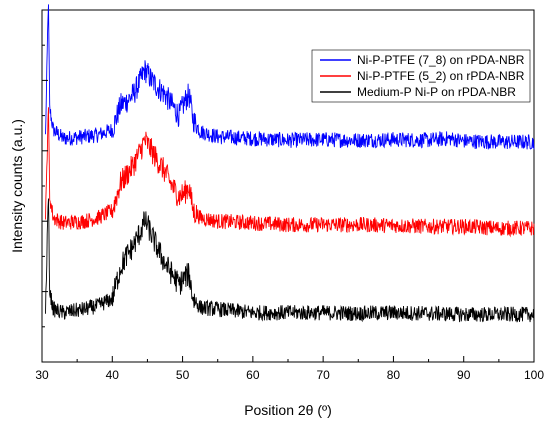  Describe the element at coordinates (113, 375) in the screenshot. I see `x-tick-label: 40` at that location.